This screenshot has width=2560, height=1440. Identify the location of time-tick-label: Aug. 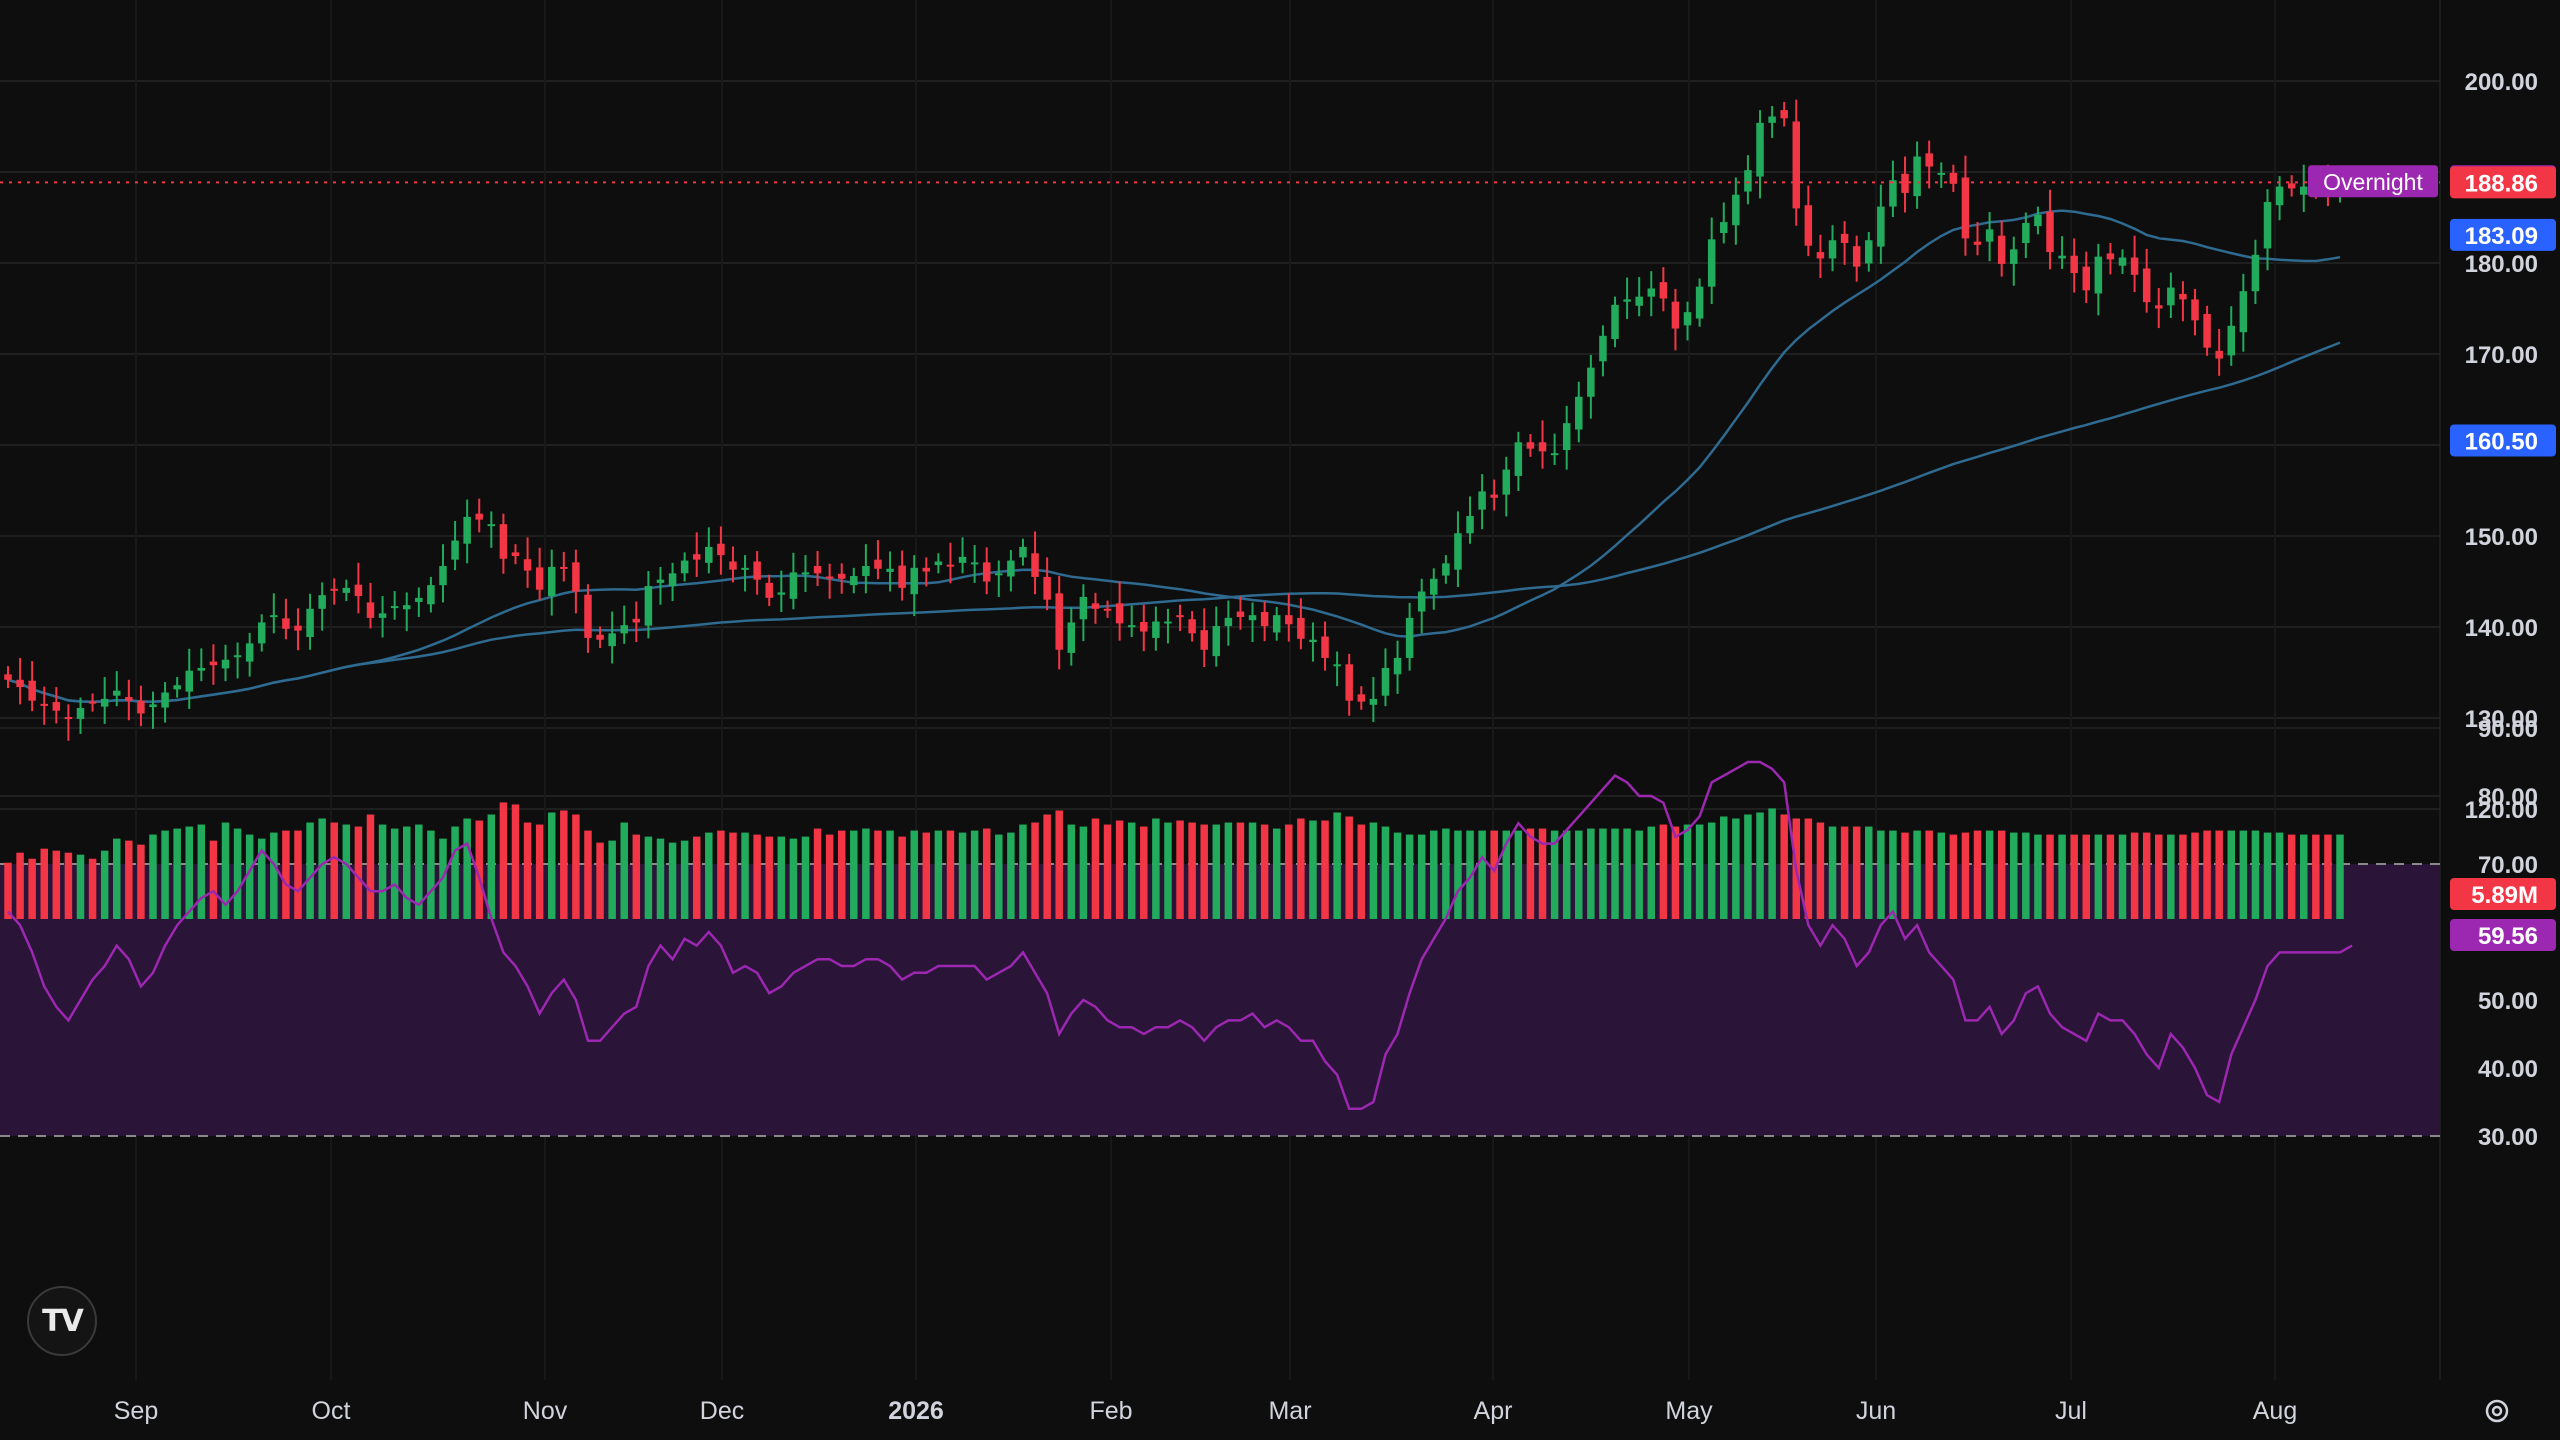
(2275, 1411).